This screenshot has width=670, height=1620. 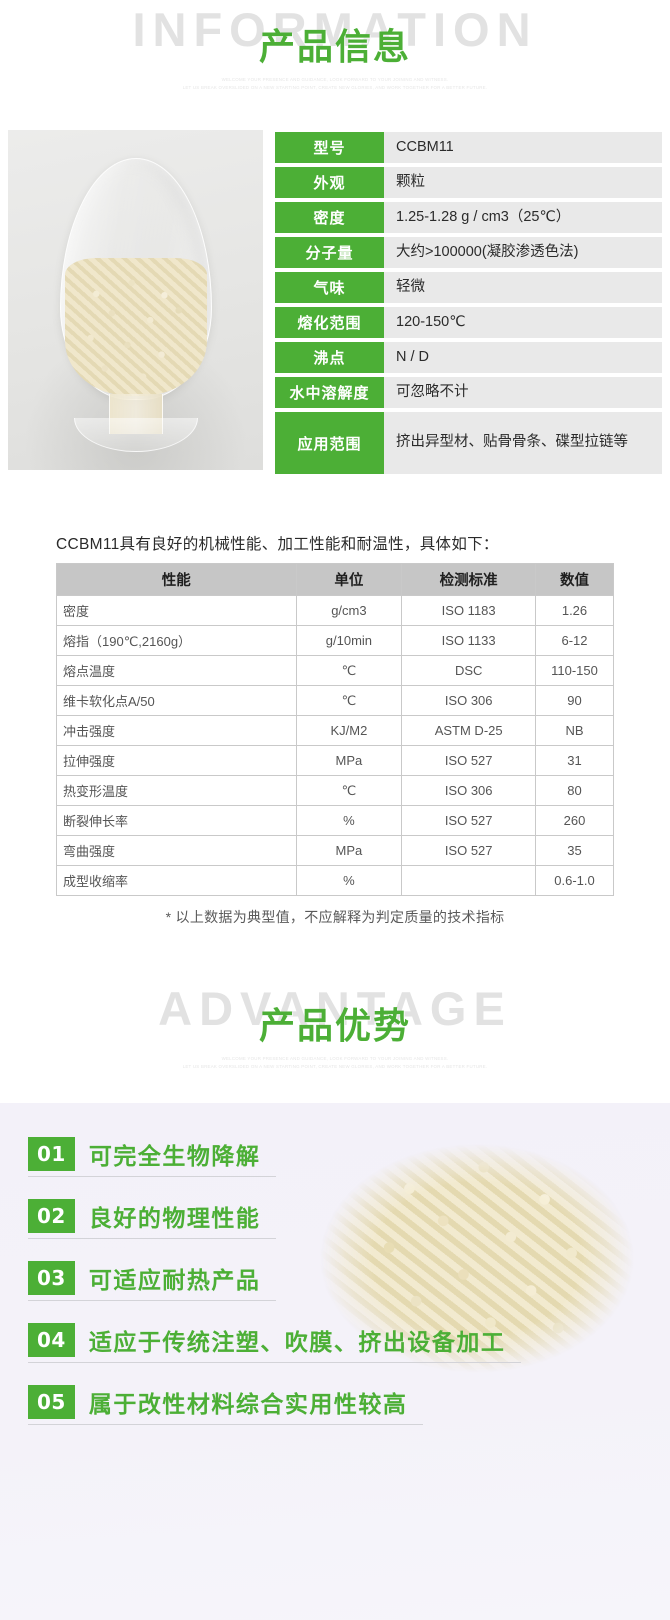 What do you see at coordinates (51, 1278) in the screenshot?
I see `advantage-number: 03` at bounding box center [51, 1278].